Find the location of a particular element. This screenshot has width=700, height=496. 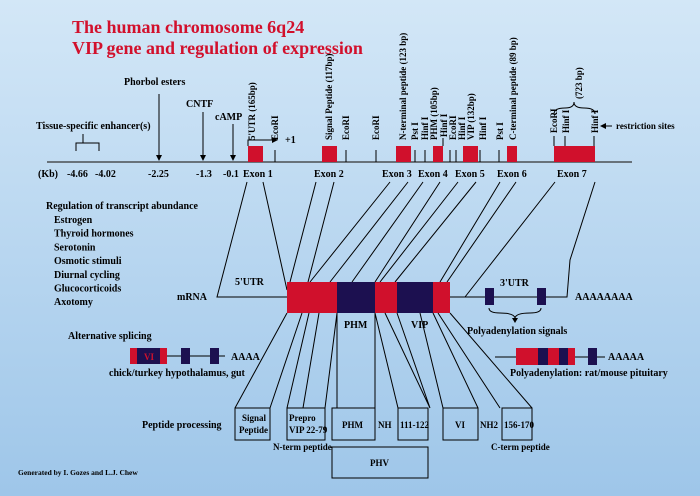

exon-4-label: Exon 4 is located at coordinates (433, 174).